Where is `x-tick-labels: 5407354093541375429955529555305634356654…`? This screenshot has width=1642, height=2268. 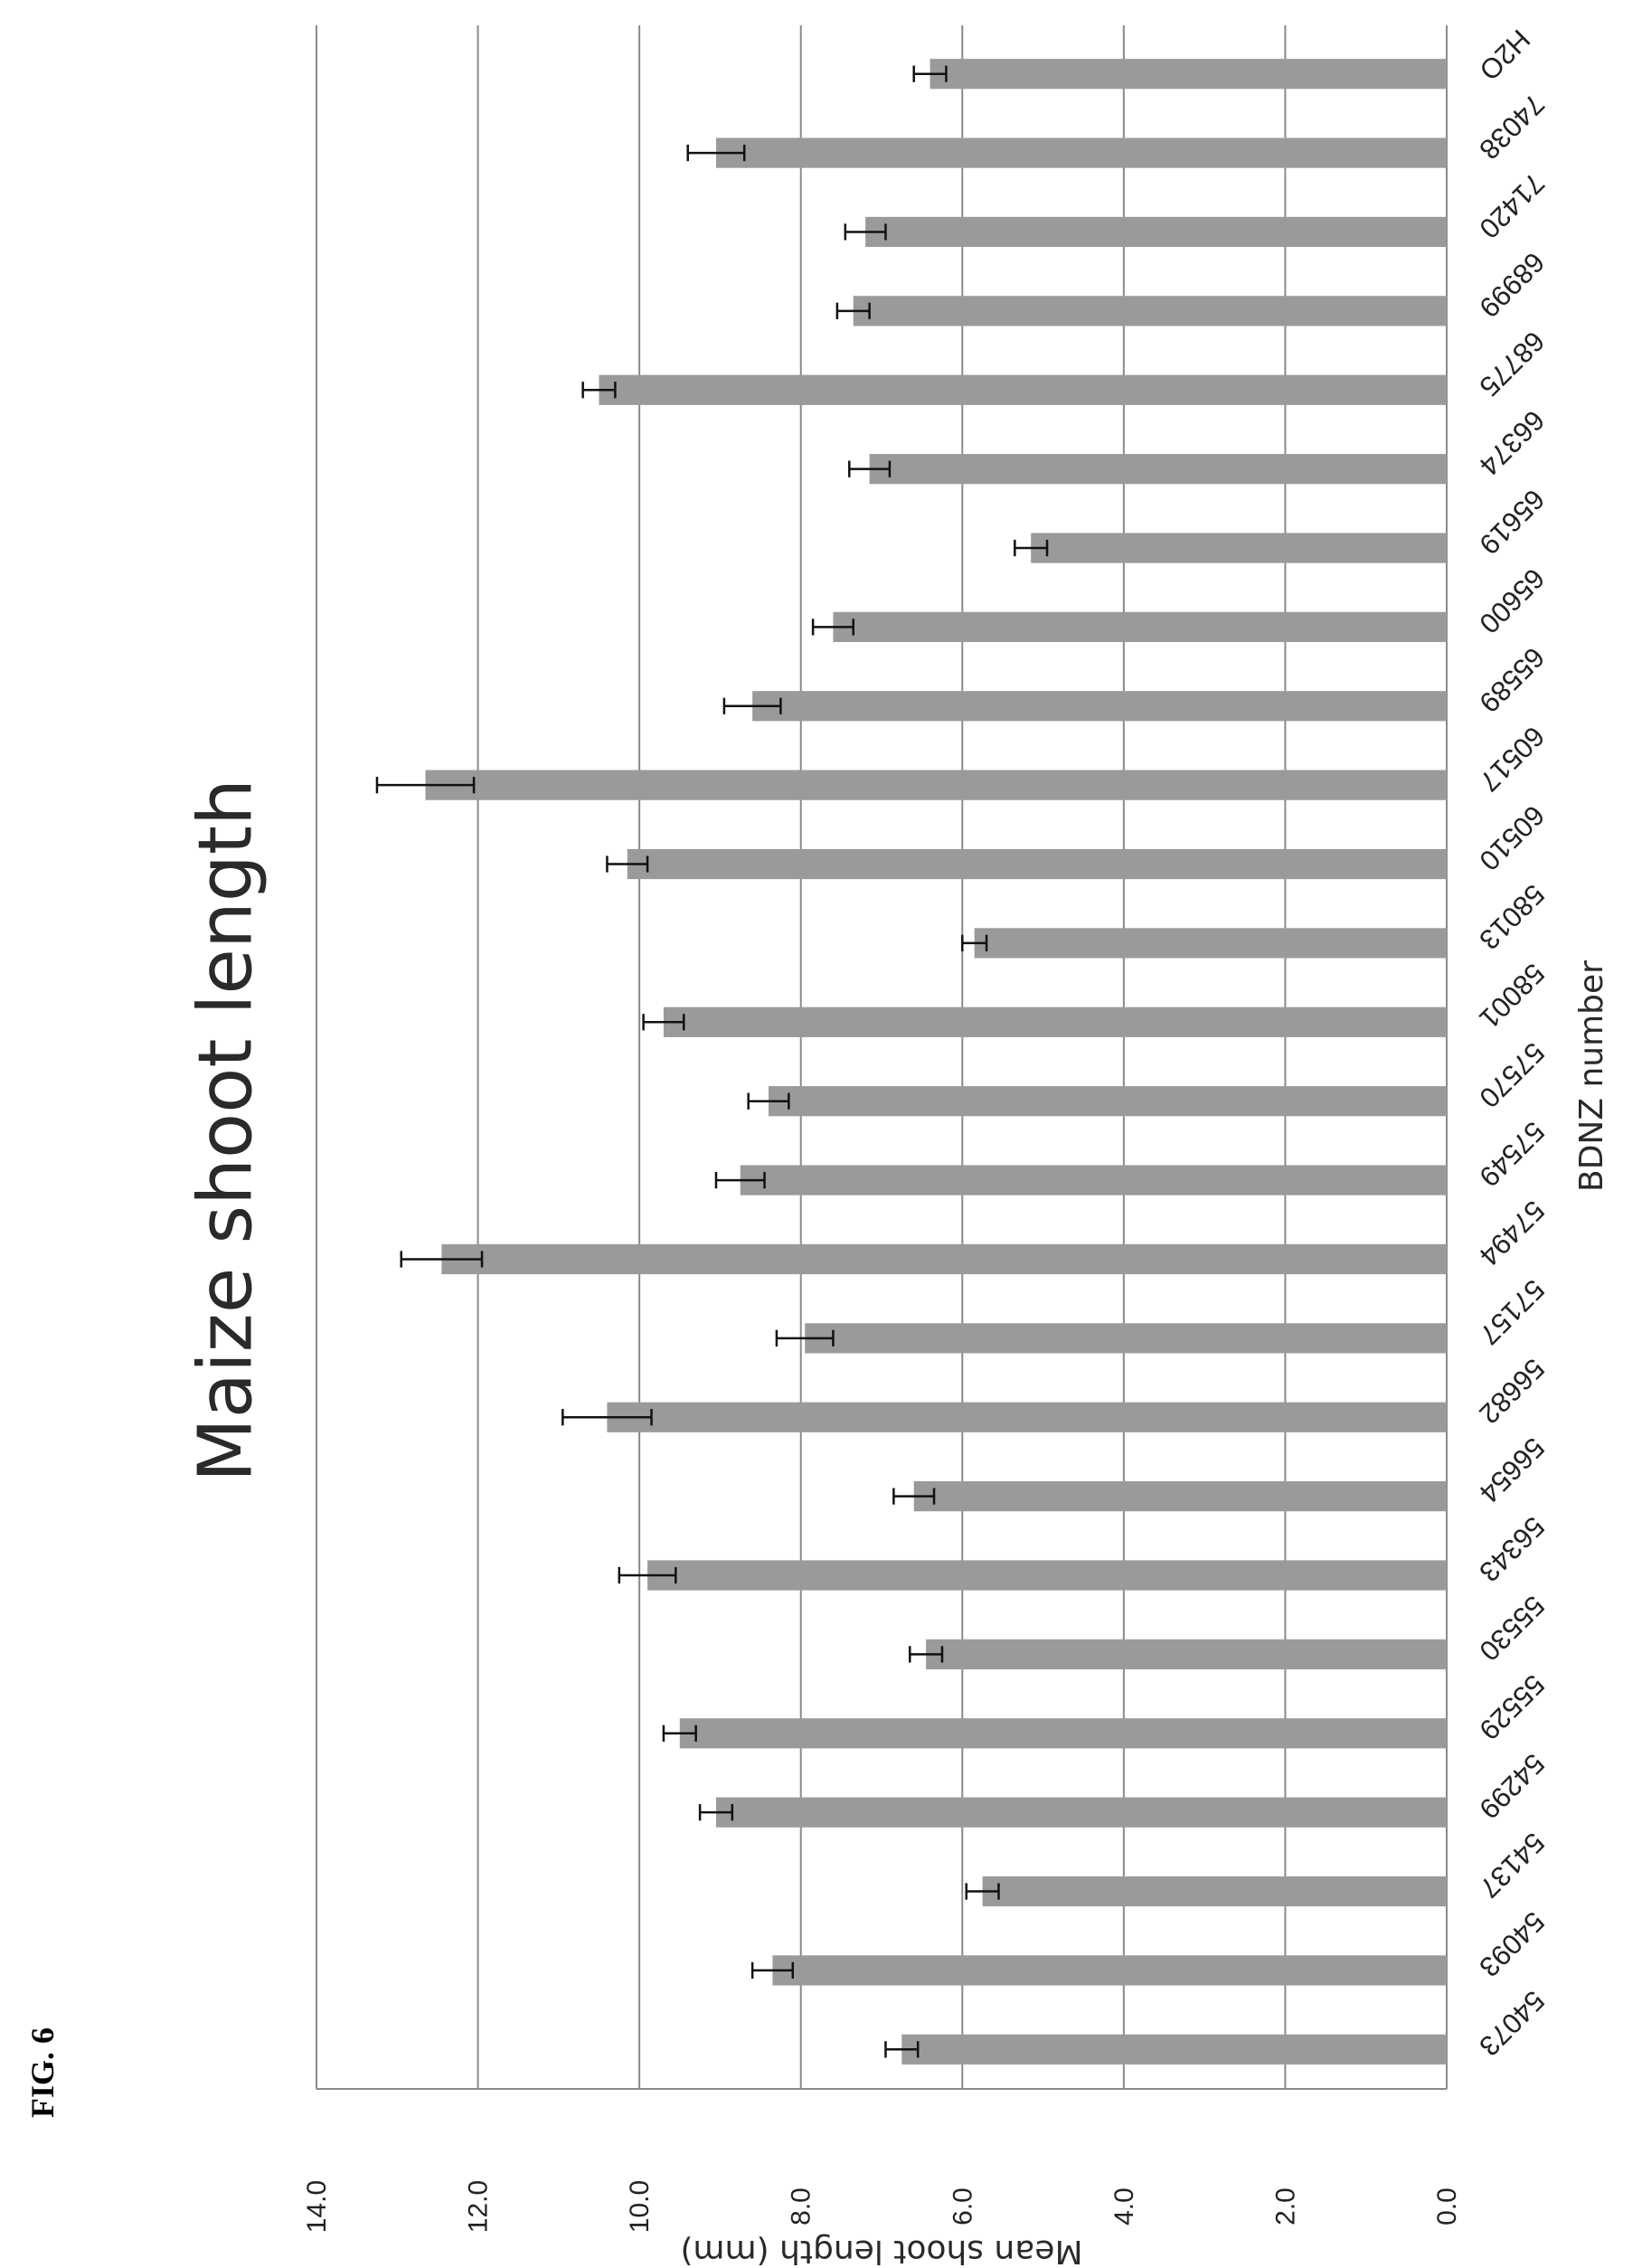 x-tick-labels: 5407354093541375429955529555305634356654… is located at coordinates (1512, 1043).